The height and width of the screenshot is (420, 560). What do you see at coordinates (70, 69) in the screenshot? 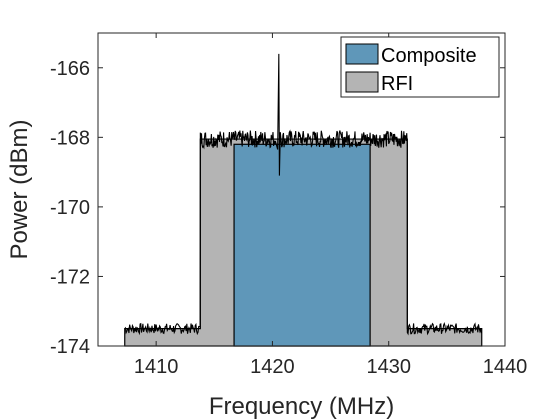
I see `y-tick-label: -166` at bounding box center [70, 69].